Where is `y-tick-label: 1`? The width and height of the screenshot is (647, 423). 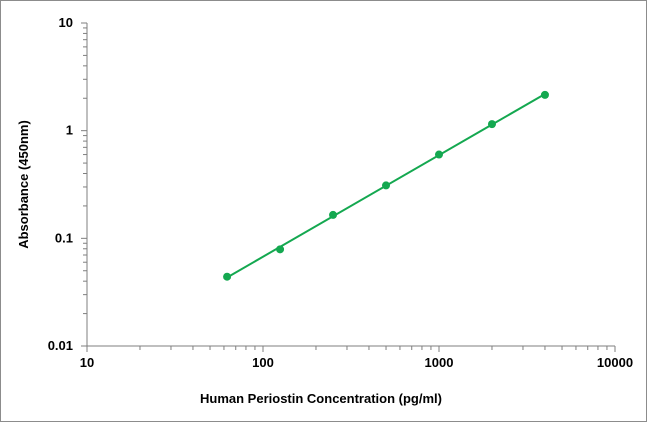 y-tick-label: 1 is located at coordinates (69, 130).